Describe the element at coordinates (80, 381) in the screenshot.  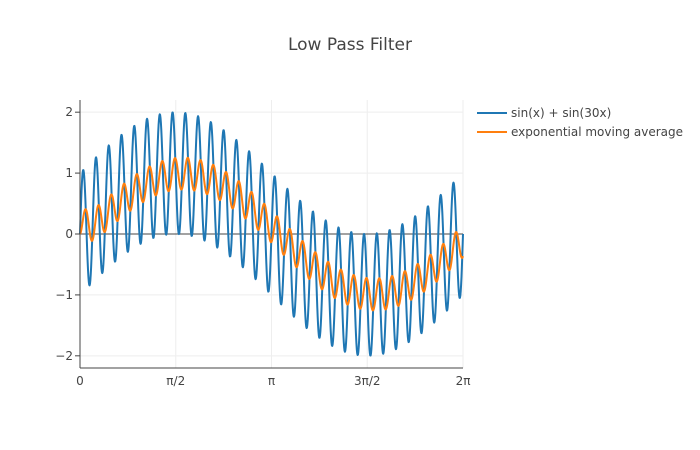
I see `x-tick-label: 0` at that location.